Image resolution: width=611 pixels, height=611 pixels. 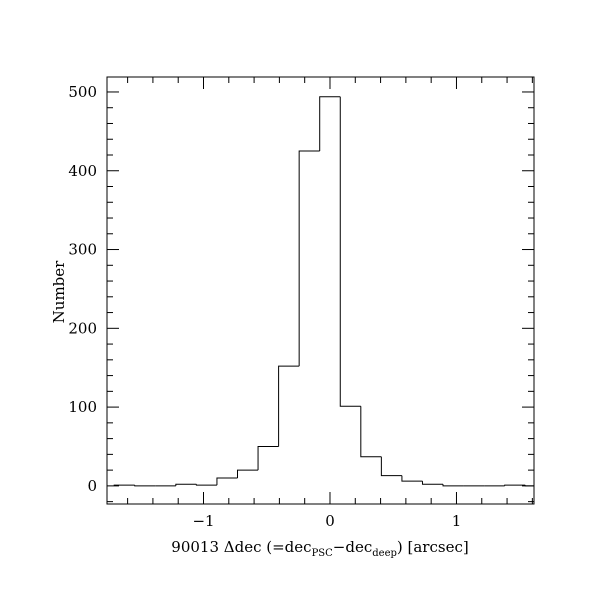 I want to click on x-label-sub: PSC, so click(x=323, y=553).